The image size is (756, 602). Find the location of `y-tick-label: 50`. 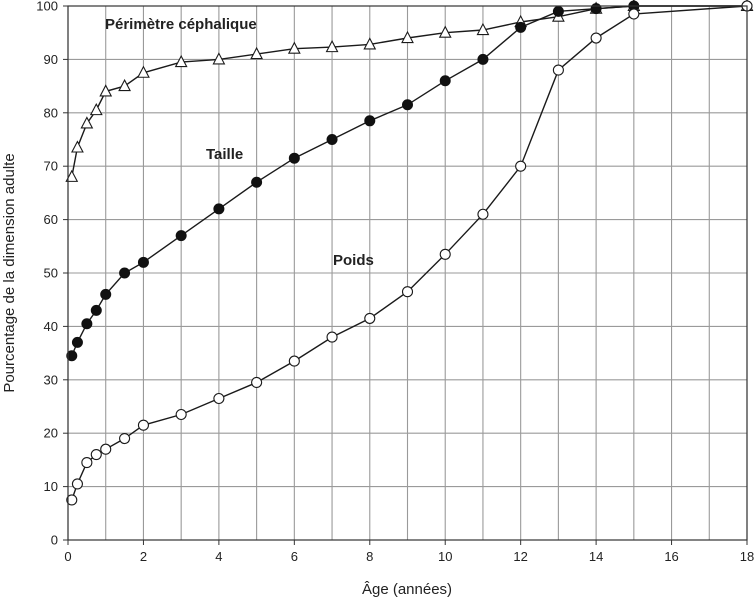

y-tick-label: 50 is located at coordinates (51, 273).